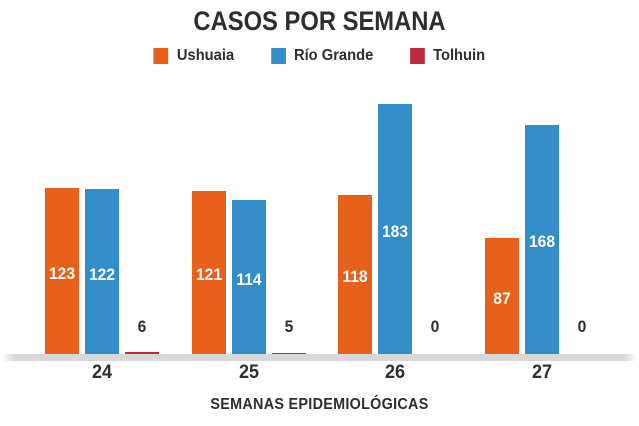  I want to click on bar-value-label: 87, so click(501, 299).